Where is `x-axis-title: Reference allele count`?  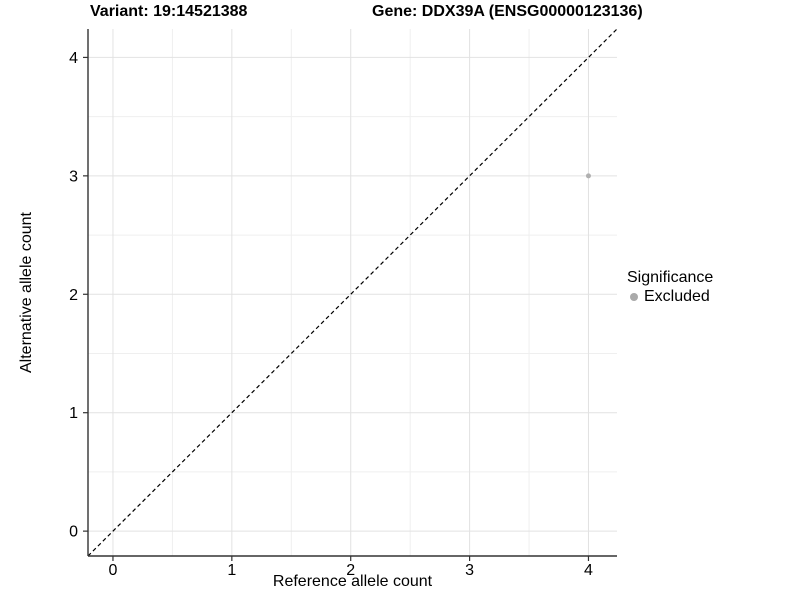
x-axis-title: Reference allele count is located at coordinates (353, 581).